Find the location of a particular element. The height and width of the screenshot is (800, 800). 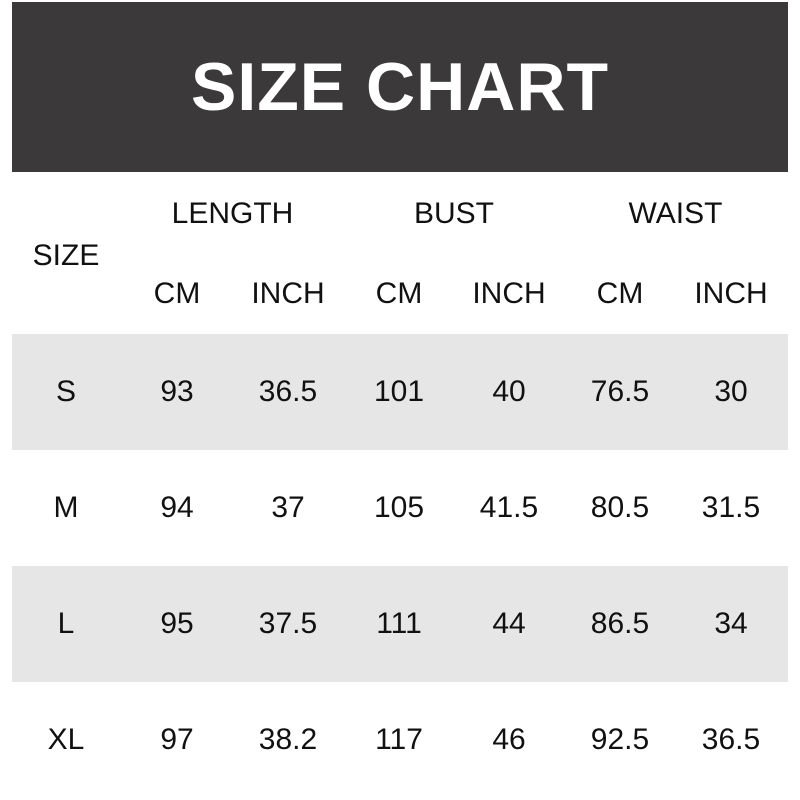

column-group-header: WAIST is located at coordinates (675, 213).